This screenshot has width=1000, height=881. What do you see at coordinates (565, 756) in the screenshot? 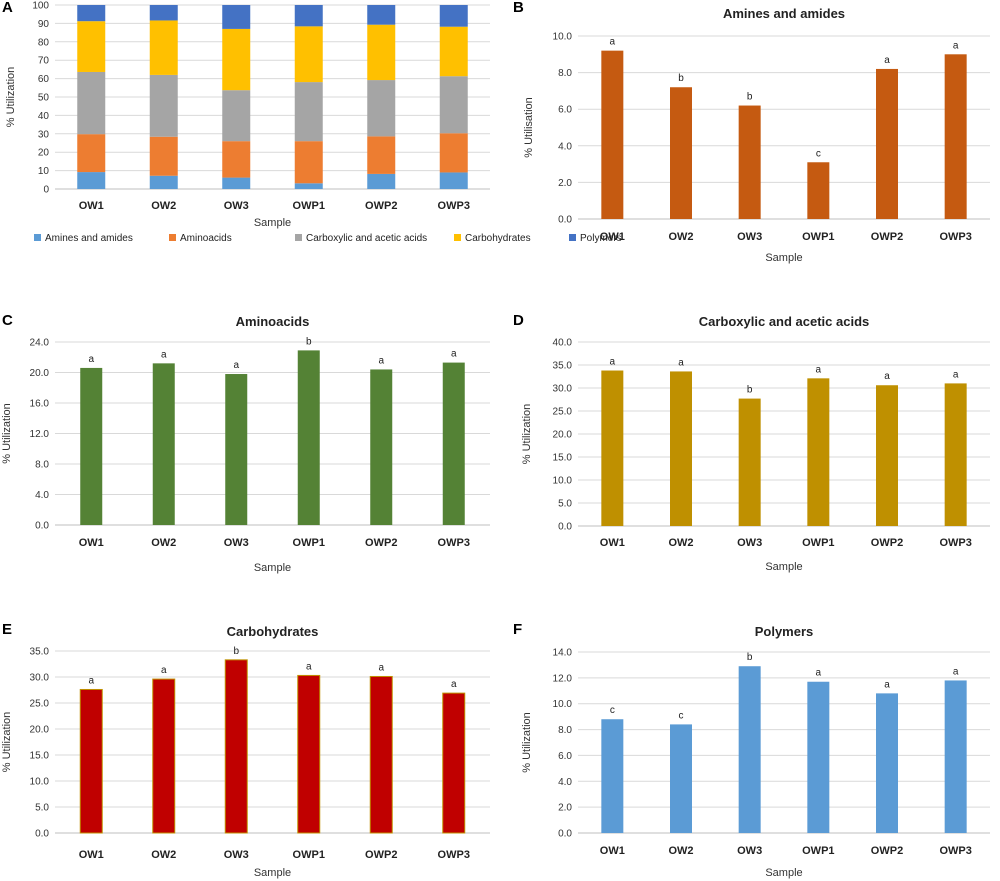
I see `y-tick-label: 6.0` at bounding box center [565, 756].